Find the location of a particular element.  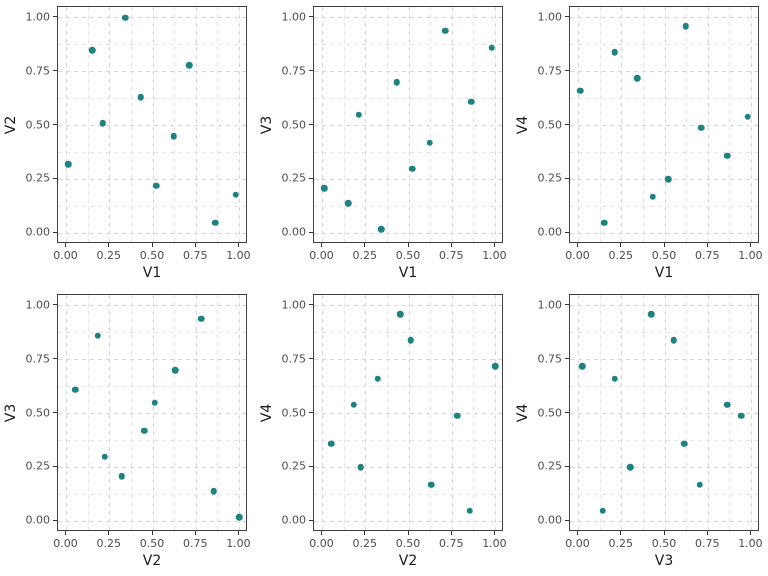

y-axis-title: V4 is located at coordinates (267, 412).